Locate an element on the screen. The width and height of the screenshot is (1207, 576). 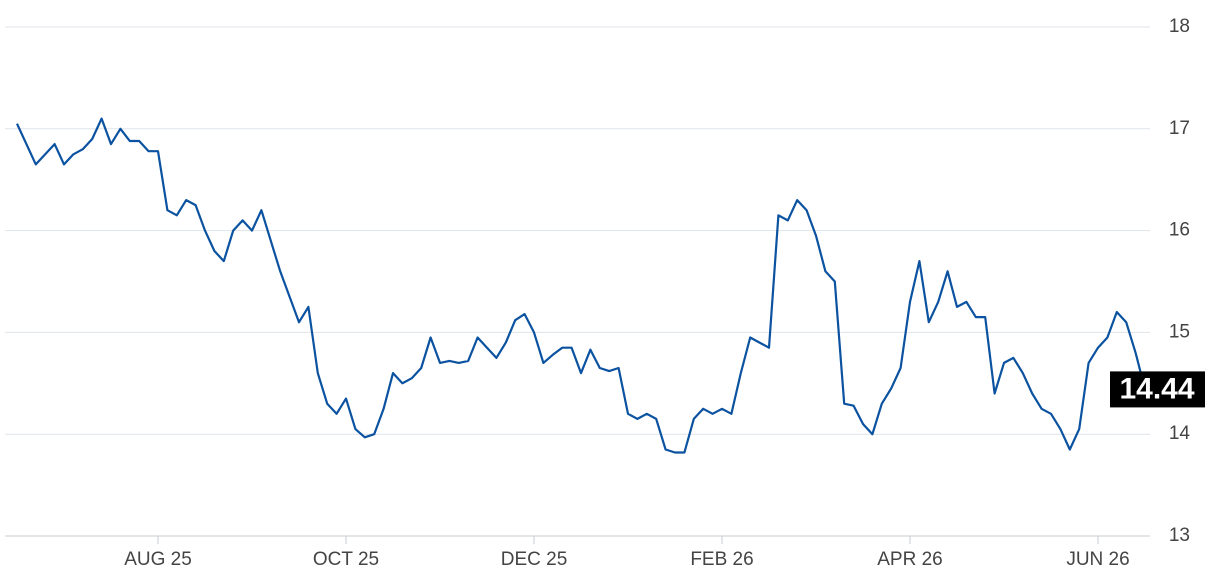
y-tick-label: 17 is located at coordinates (1179, 128).